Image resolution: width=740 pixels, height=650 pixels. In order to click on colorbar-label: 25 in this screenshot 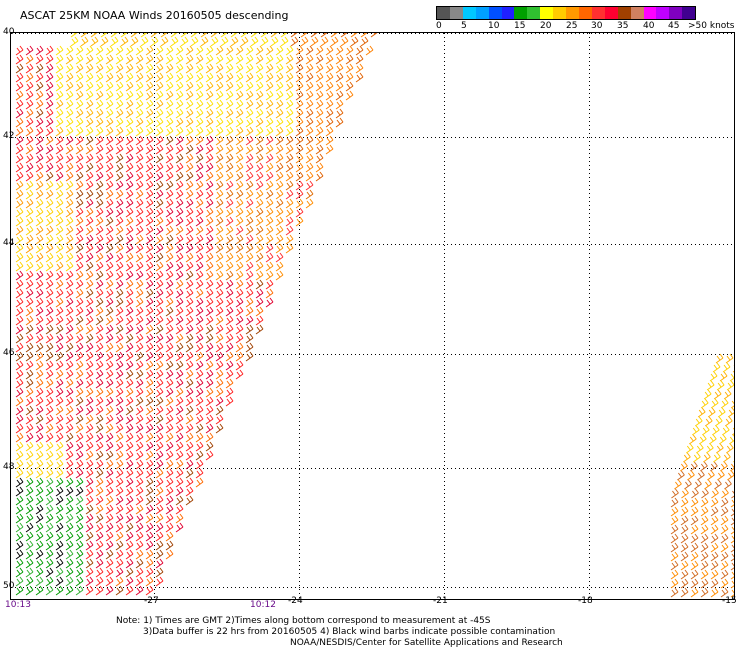, I will do `click(572, 26)`.